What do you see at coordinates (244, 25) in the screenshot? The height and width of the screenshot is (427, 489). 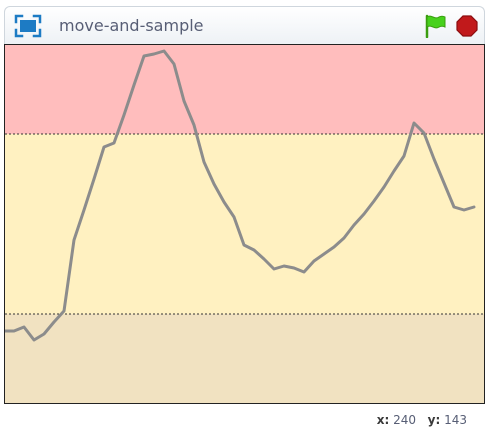 I see `title-bar: move-and-sample` at bounding box center [244, 25].